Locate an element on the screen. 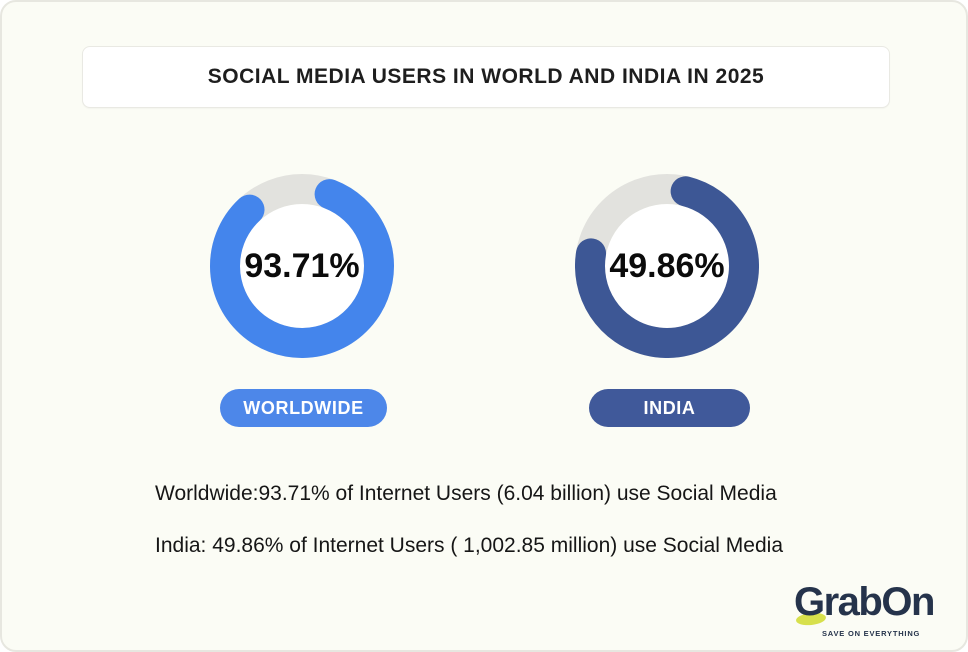 The image size is (968, 652). legend-pill-india: INDIA is located at coordinates (669, 408).